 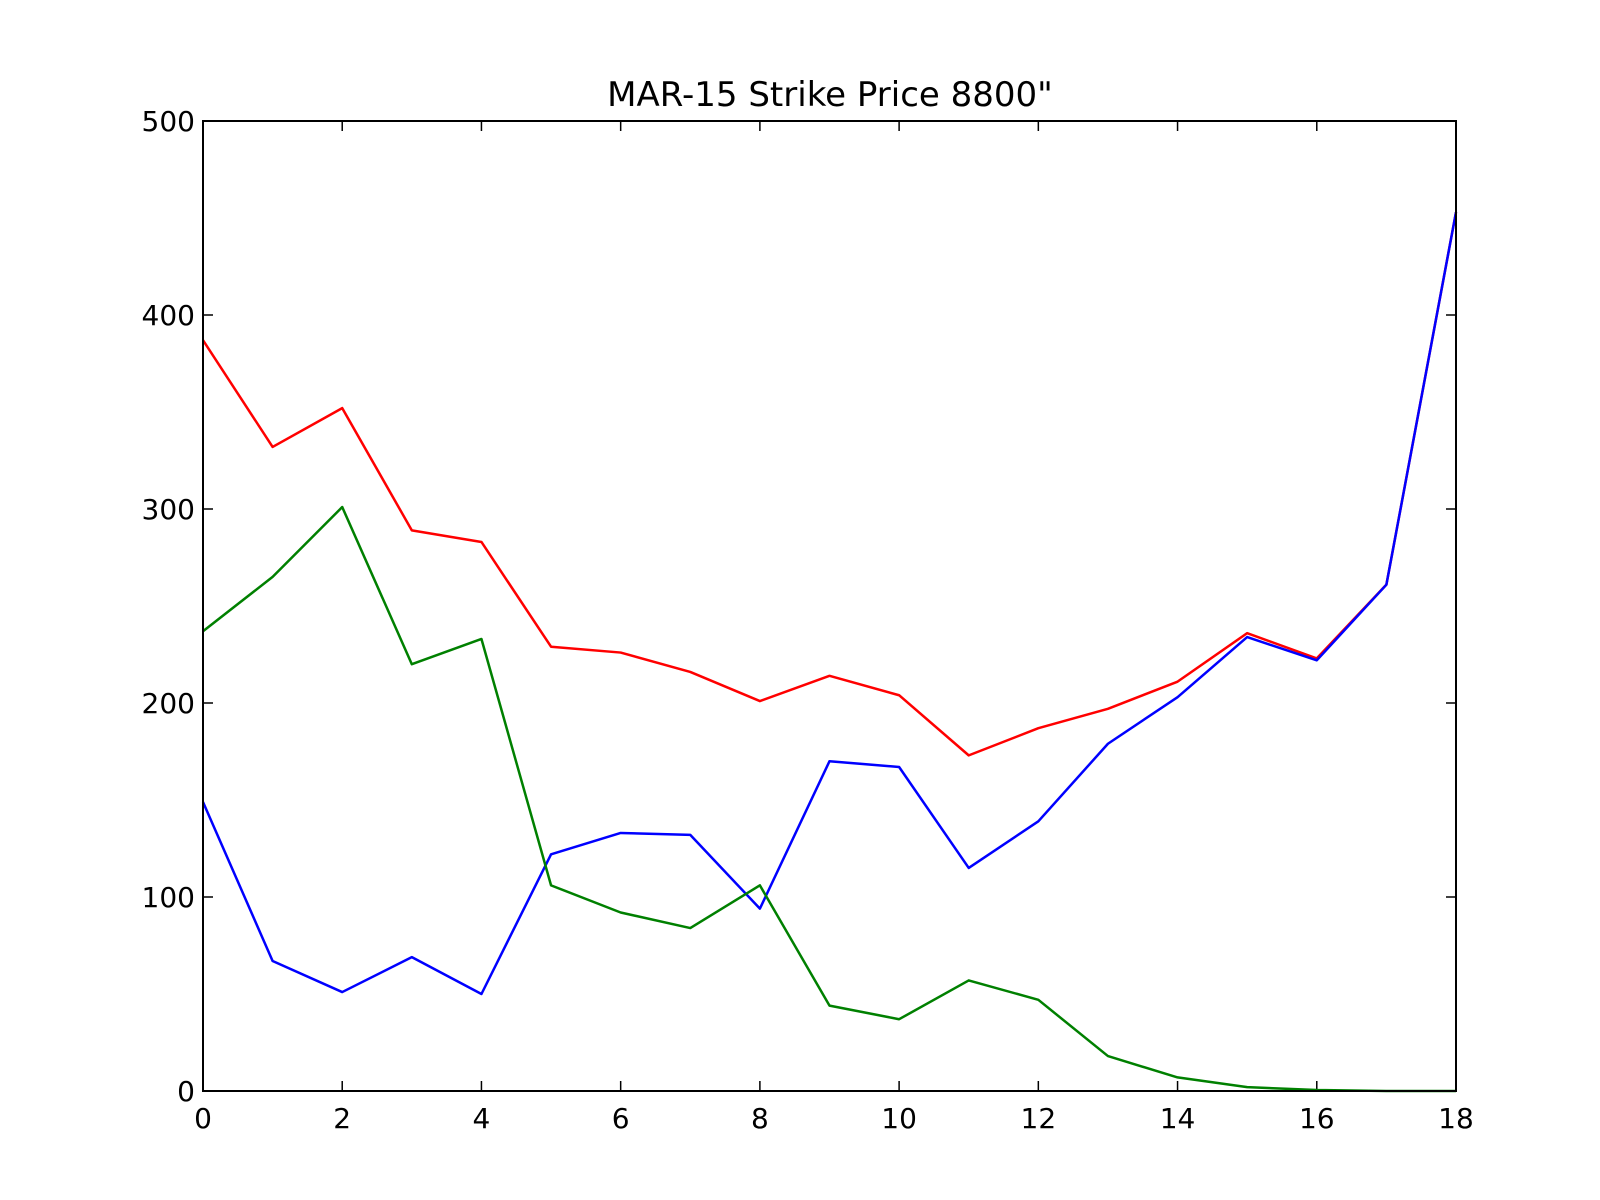 I want to click on x-tick-label: 4, so click(x=482, y=1118).